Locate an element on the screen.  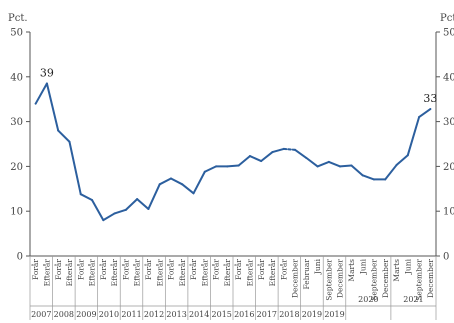
year-label: 2008 is located at coordinates (64, 314).